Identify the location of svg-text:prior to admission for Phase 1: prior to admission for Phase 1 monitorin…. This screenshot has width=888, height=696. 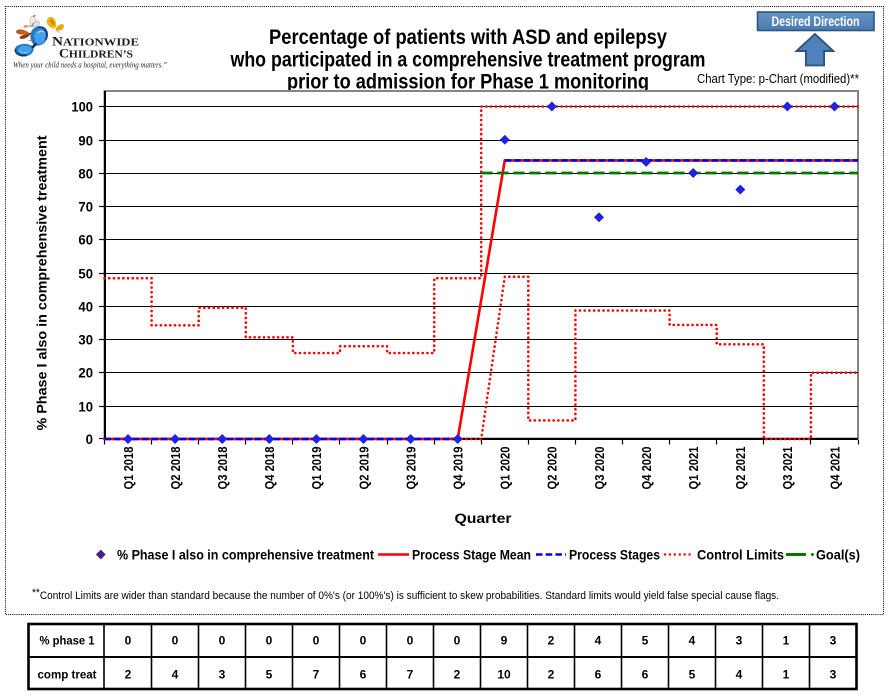
(468, 82).